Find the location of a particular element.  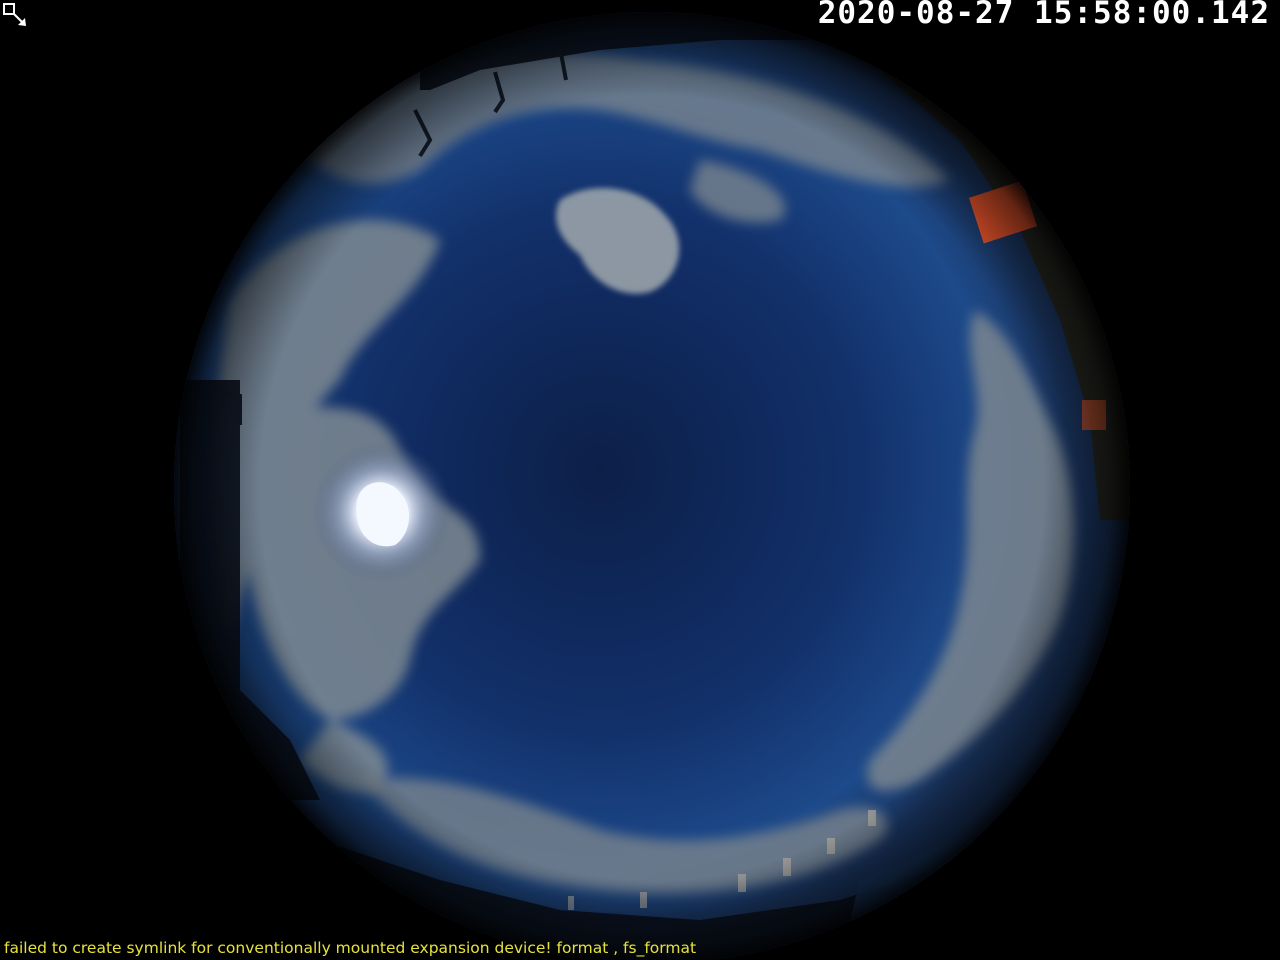

resize-cursor-icon is located at coordinates (16, 16).